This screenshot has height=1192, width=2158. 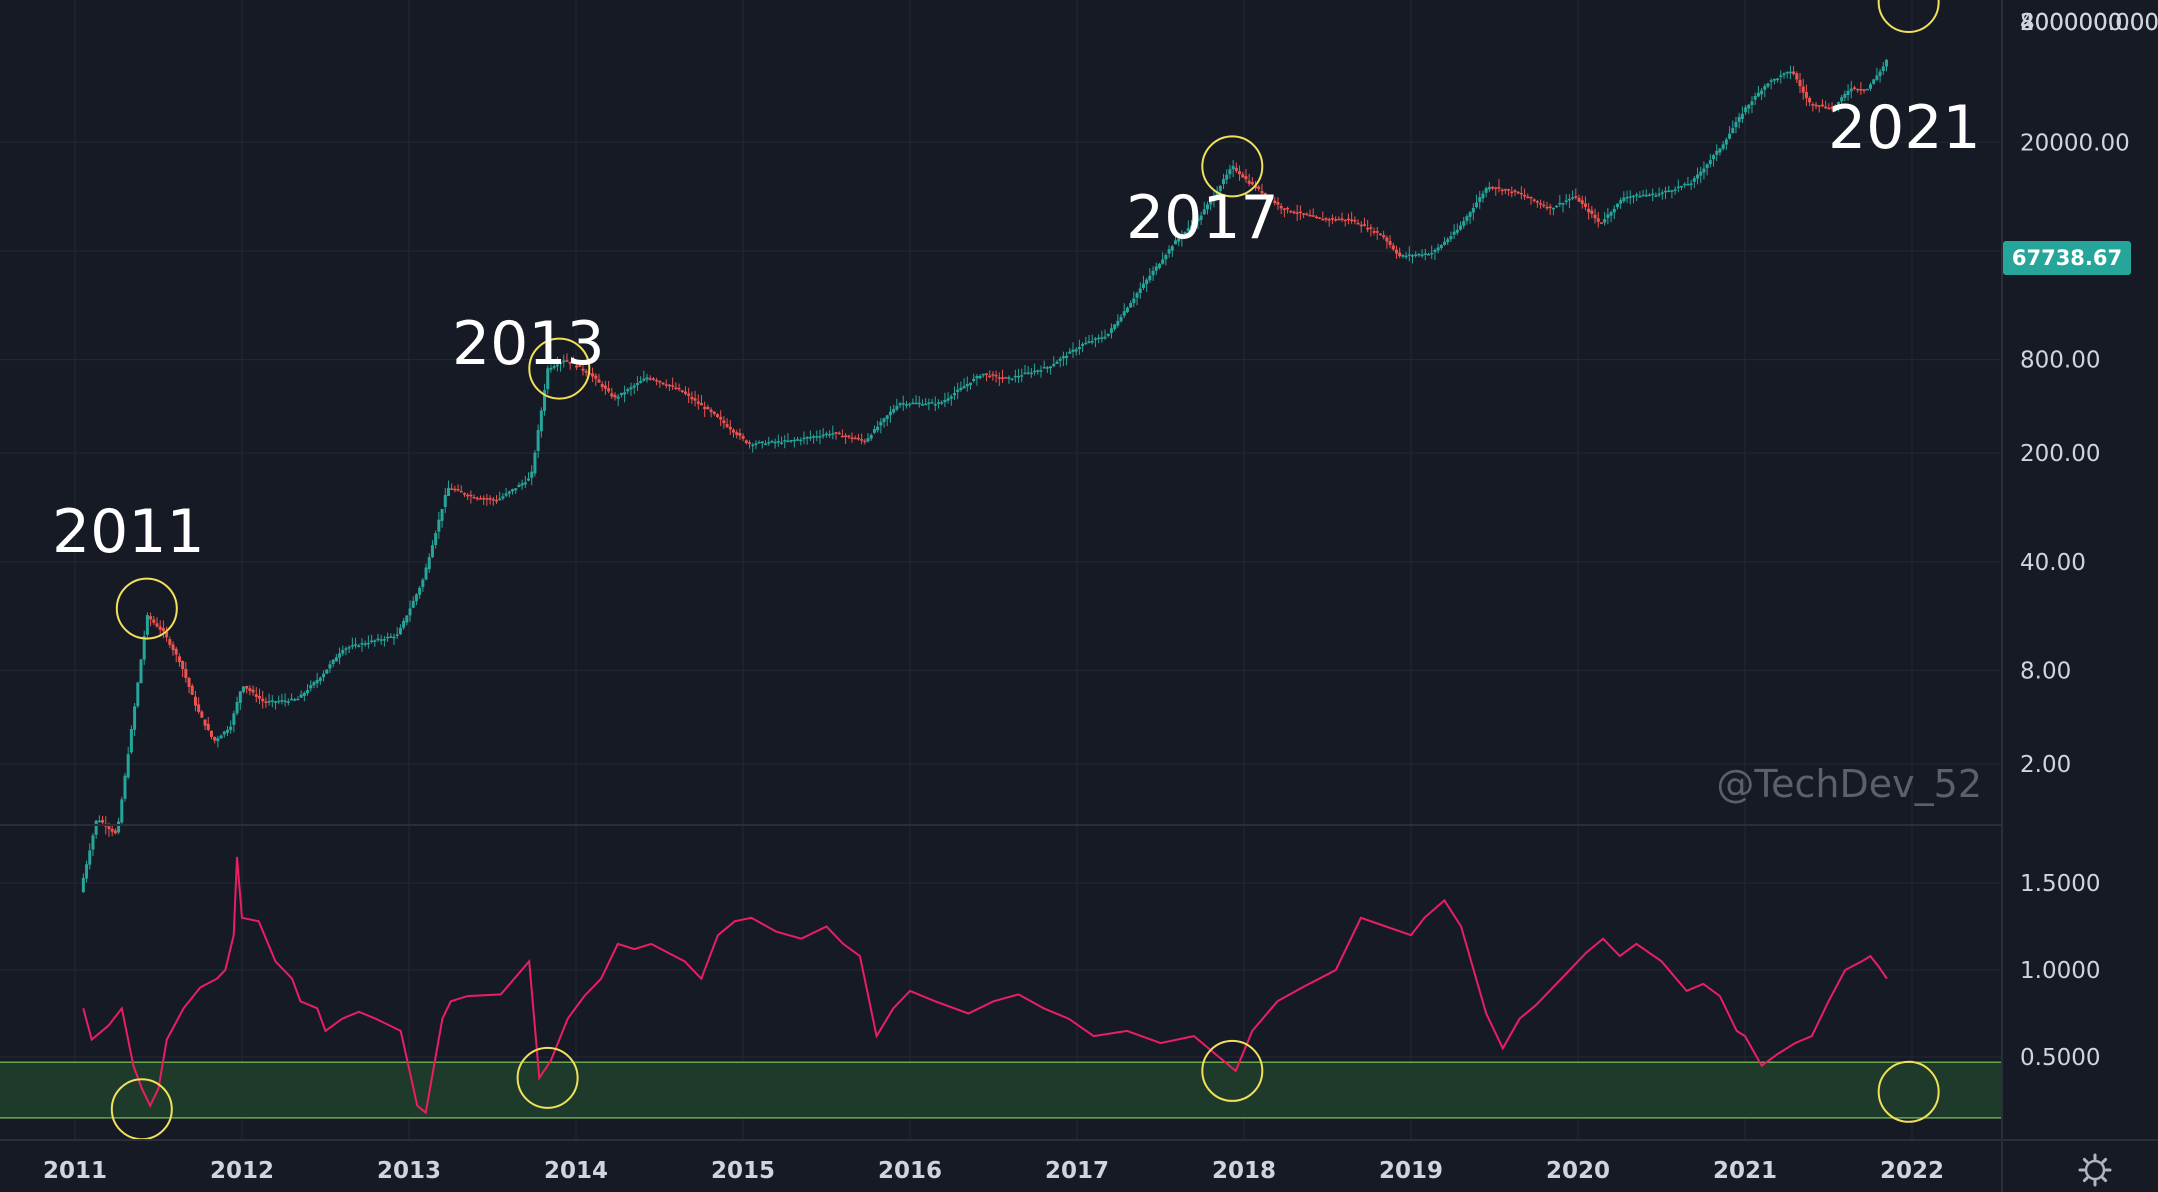 What do you see at coordinates (1411, 1171) in the screenshot?
I see `time-tick-label: 2019` at bounding box center [1411, 1171].